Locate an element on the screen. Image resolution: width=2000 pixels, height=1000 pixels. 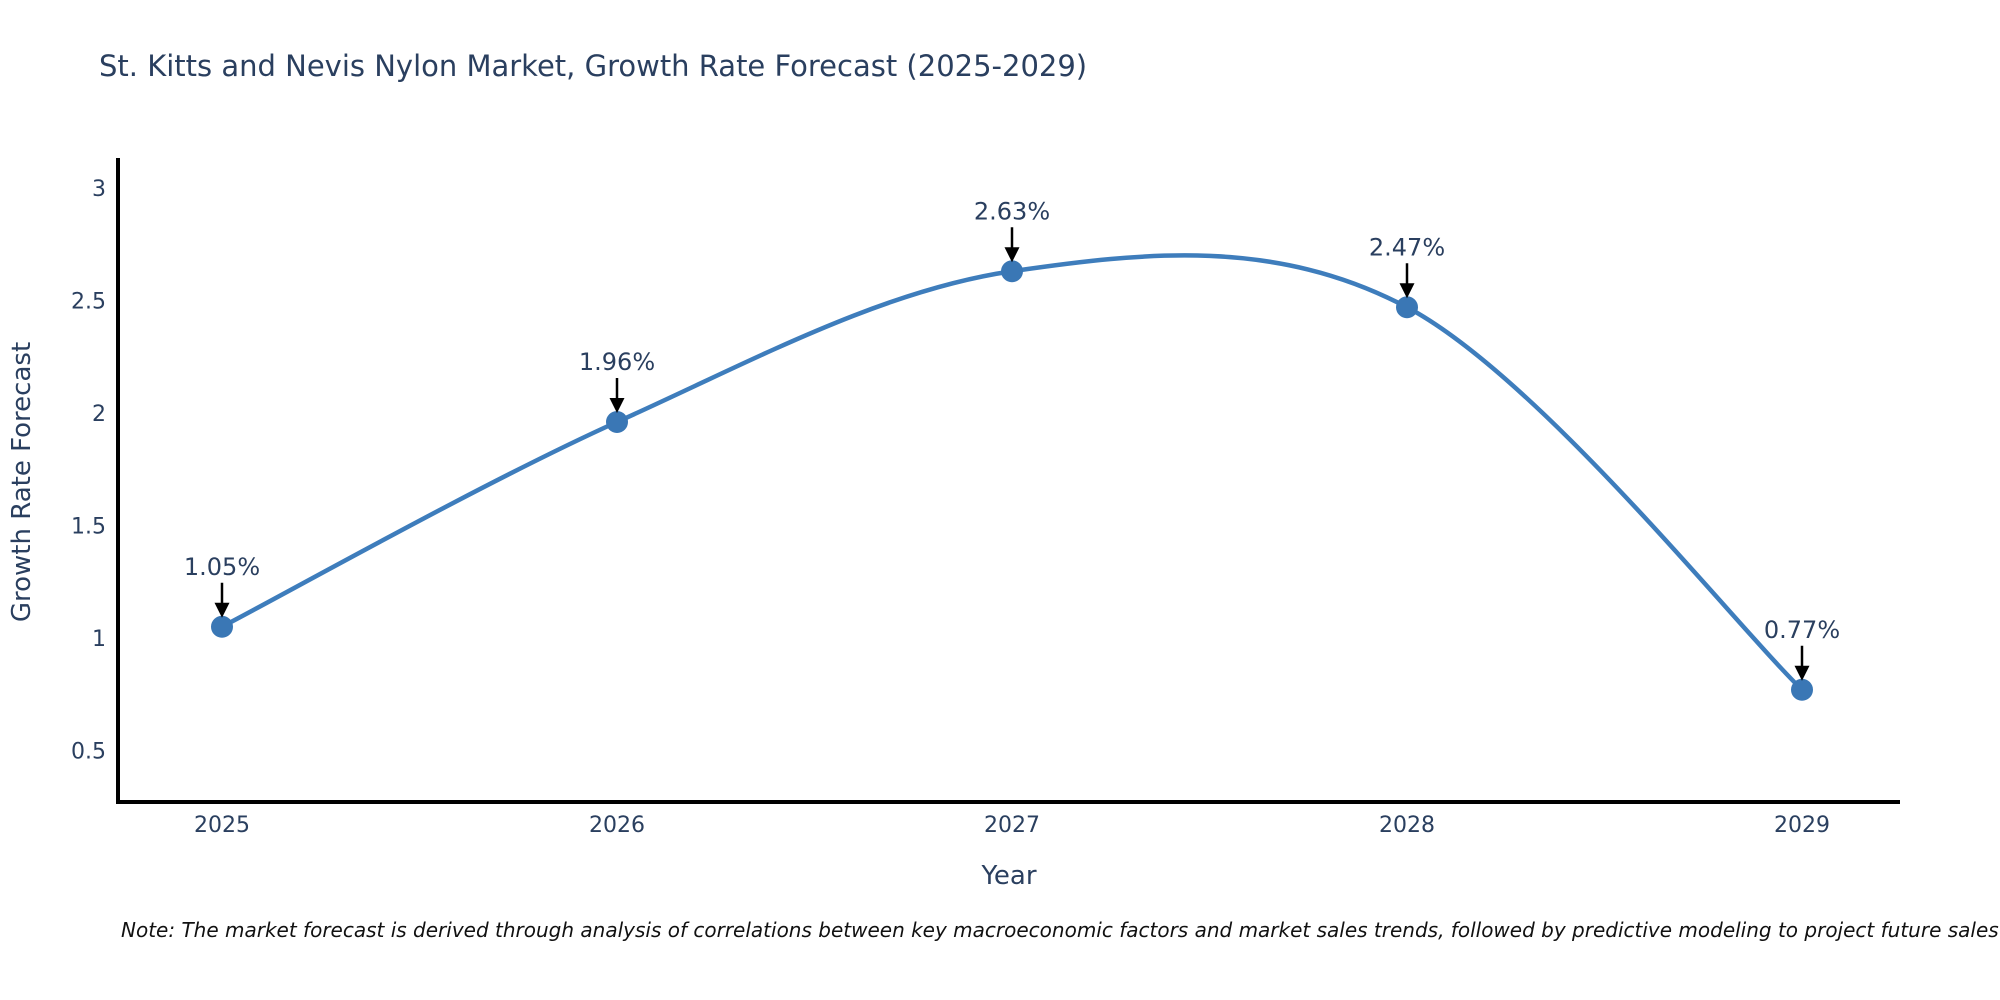
point-annotation-label: 0.77% is located at coordinates (1802, 630).